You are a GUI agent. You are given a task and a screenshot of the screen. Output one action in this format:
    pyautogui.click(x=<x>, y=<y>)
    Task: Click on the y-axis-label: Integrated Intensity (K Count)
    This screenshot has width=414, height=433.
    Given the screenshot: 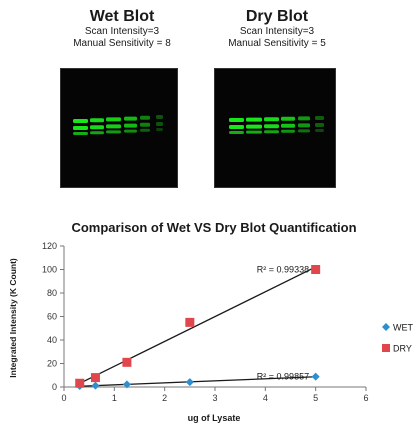 What is the action you would take?
    pyautogui.click(x=13, y=318)
    